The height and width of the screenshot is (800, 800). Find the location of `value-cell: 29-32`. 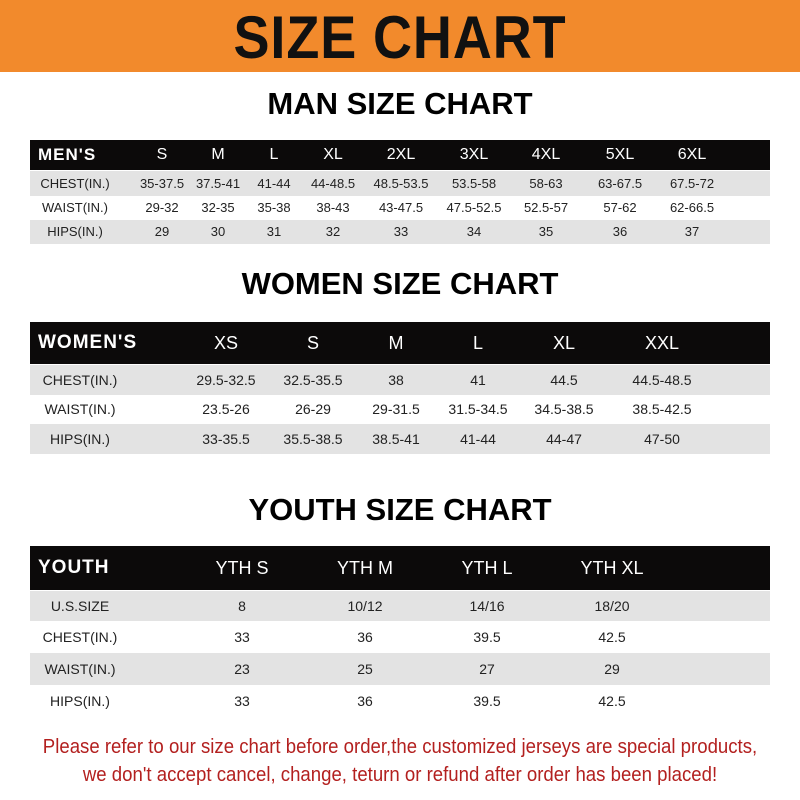

value-cell: 29-32 is located at coordinates (162, 207).